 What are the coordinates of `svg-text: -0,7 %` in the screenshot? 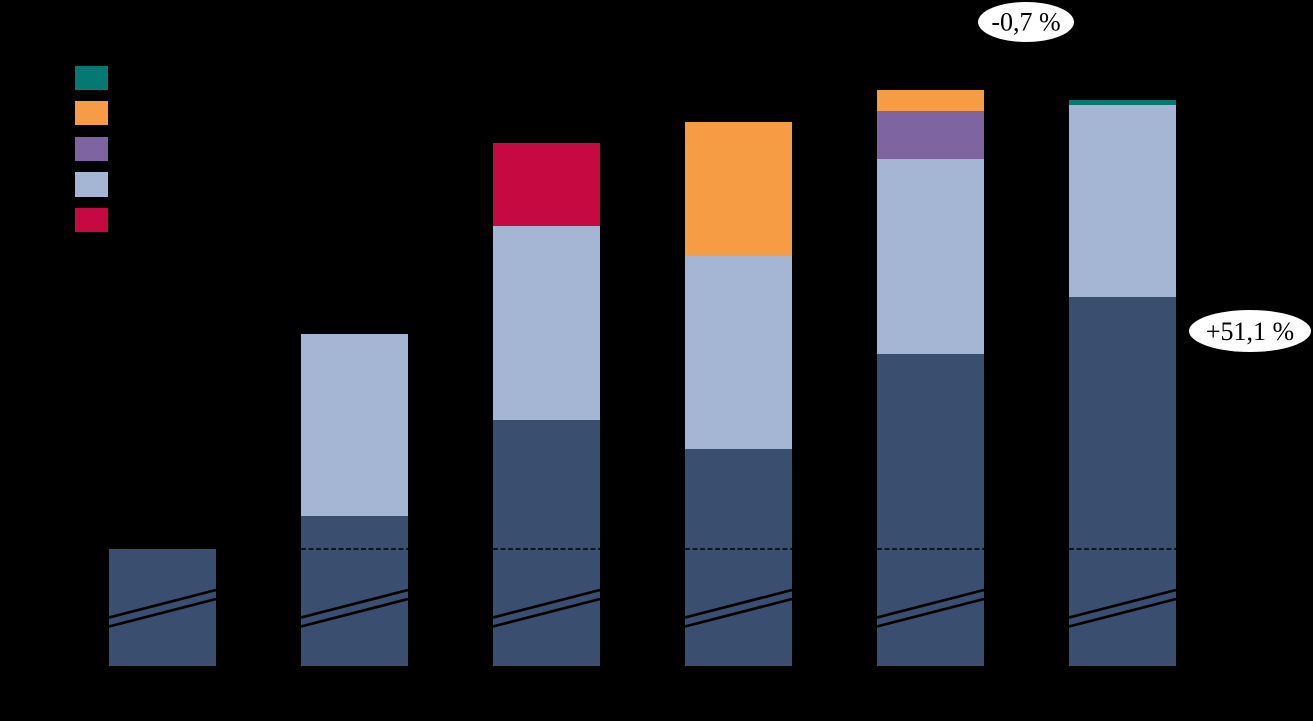 It's located at (1025, 22).